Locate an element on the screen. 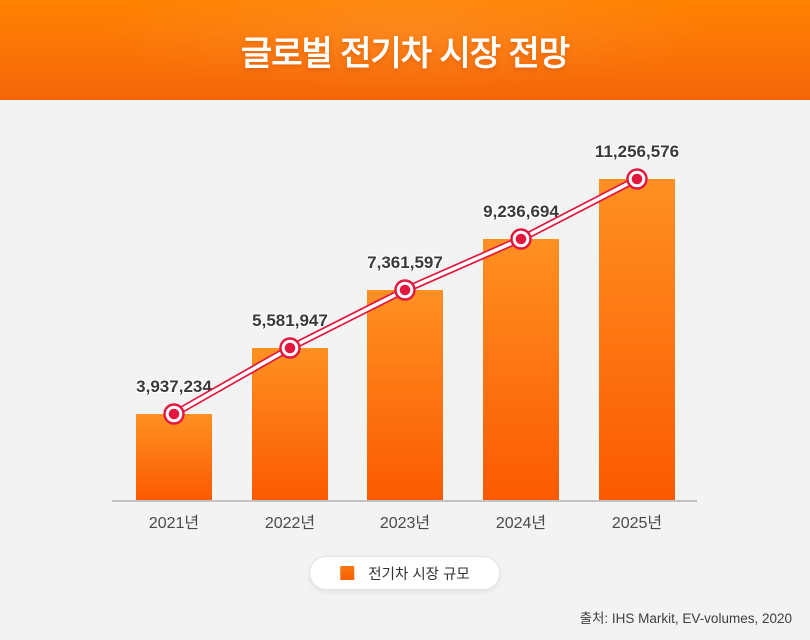 The image size is (810, 640). x-axis-tick-label: 2021년 is located at coordinates (174, 523).